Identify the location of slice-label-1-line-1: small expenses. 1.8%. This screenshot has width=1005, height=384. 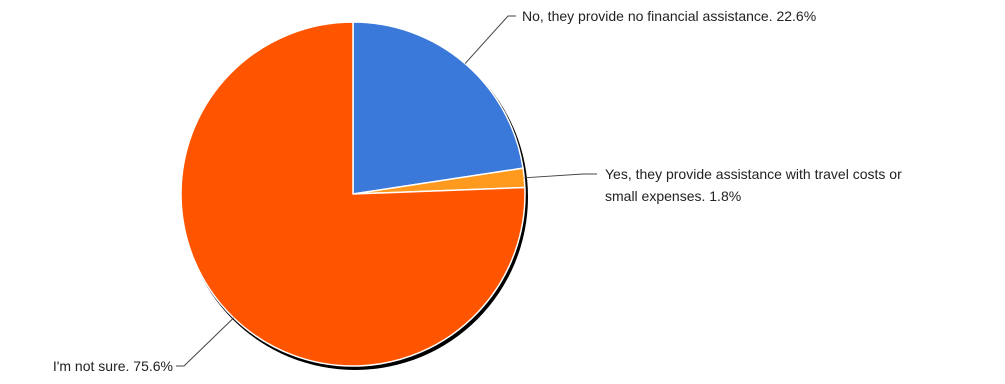
(673, 196).